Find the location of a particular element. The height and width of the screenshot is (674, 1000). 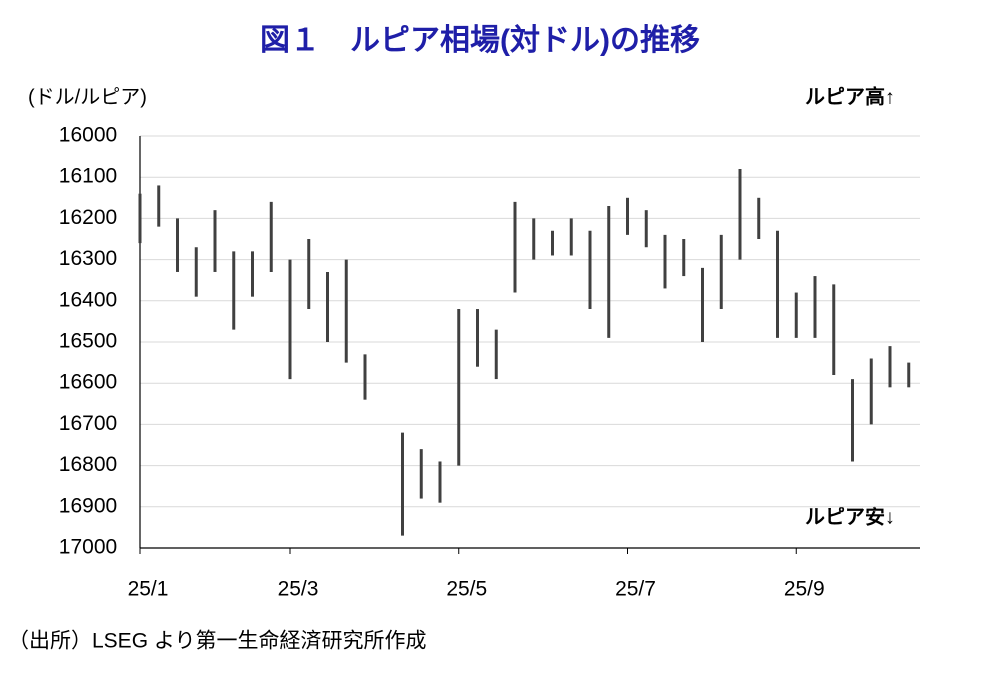

source-note: （出所）LSEG より第一生命経済研究所作成 is located at coordinates (217, 641).